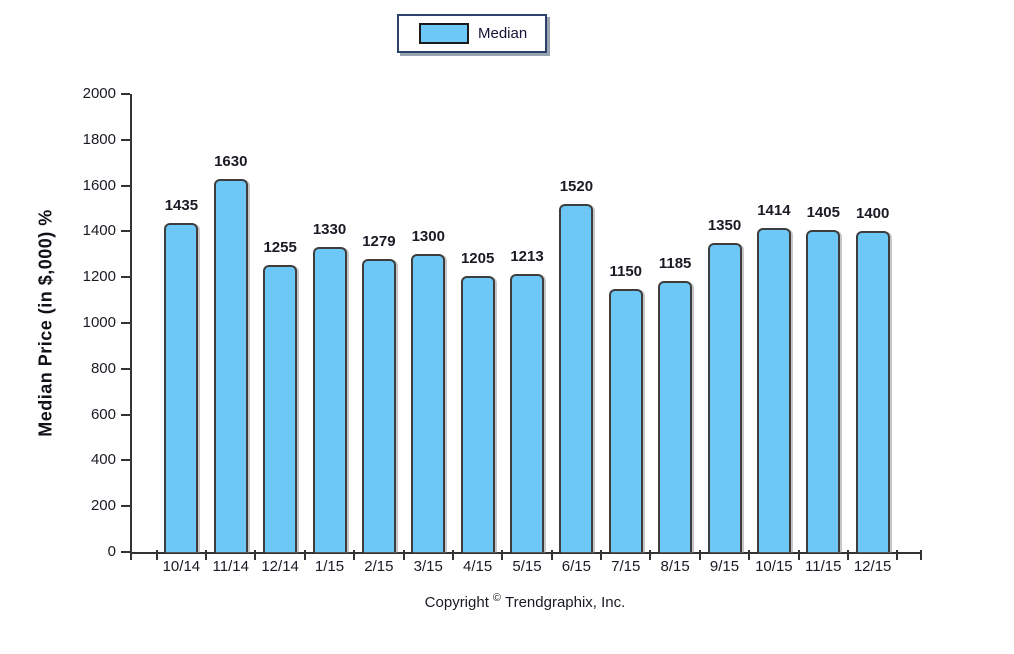 The height and width of the screenshot is (654, 1014). Describe the element at coordinates (103, 414) in the screenshot. I see `y-axis-tick-label: 600` at that location.